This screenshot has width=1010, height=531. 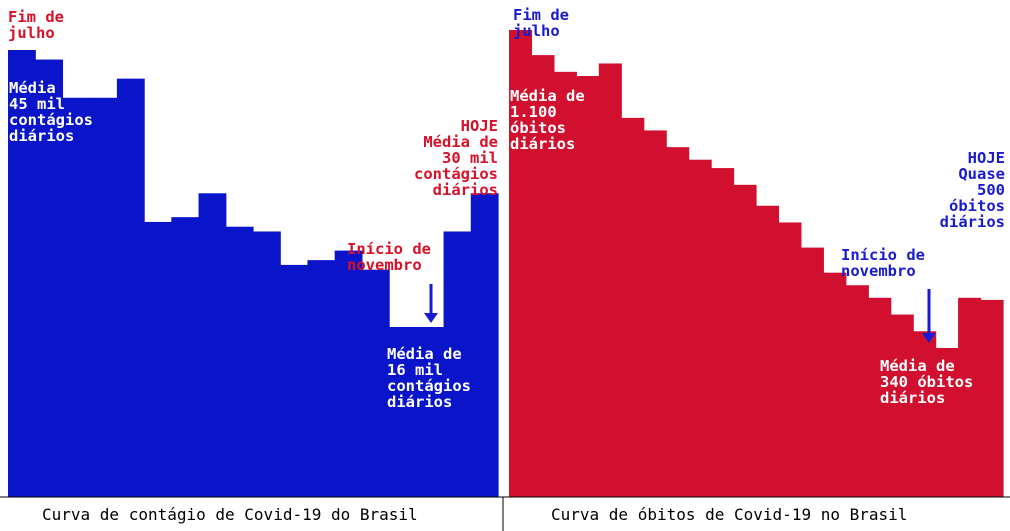 I want to click on left-marker-label: Início de novembro, so click(x=389, y=257).